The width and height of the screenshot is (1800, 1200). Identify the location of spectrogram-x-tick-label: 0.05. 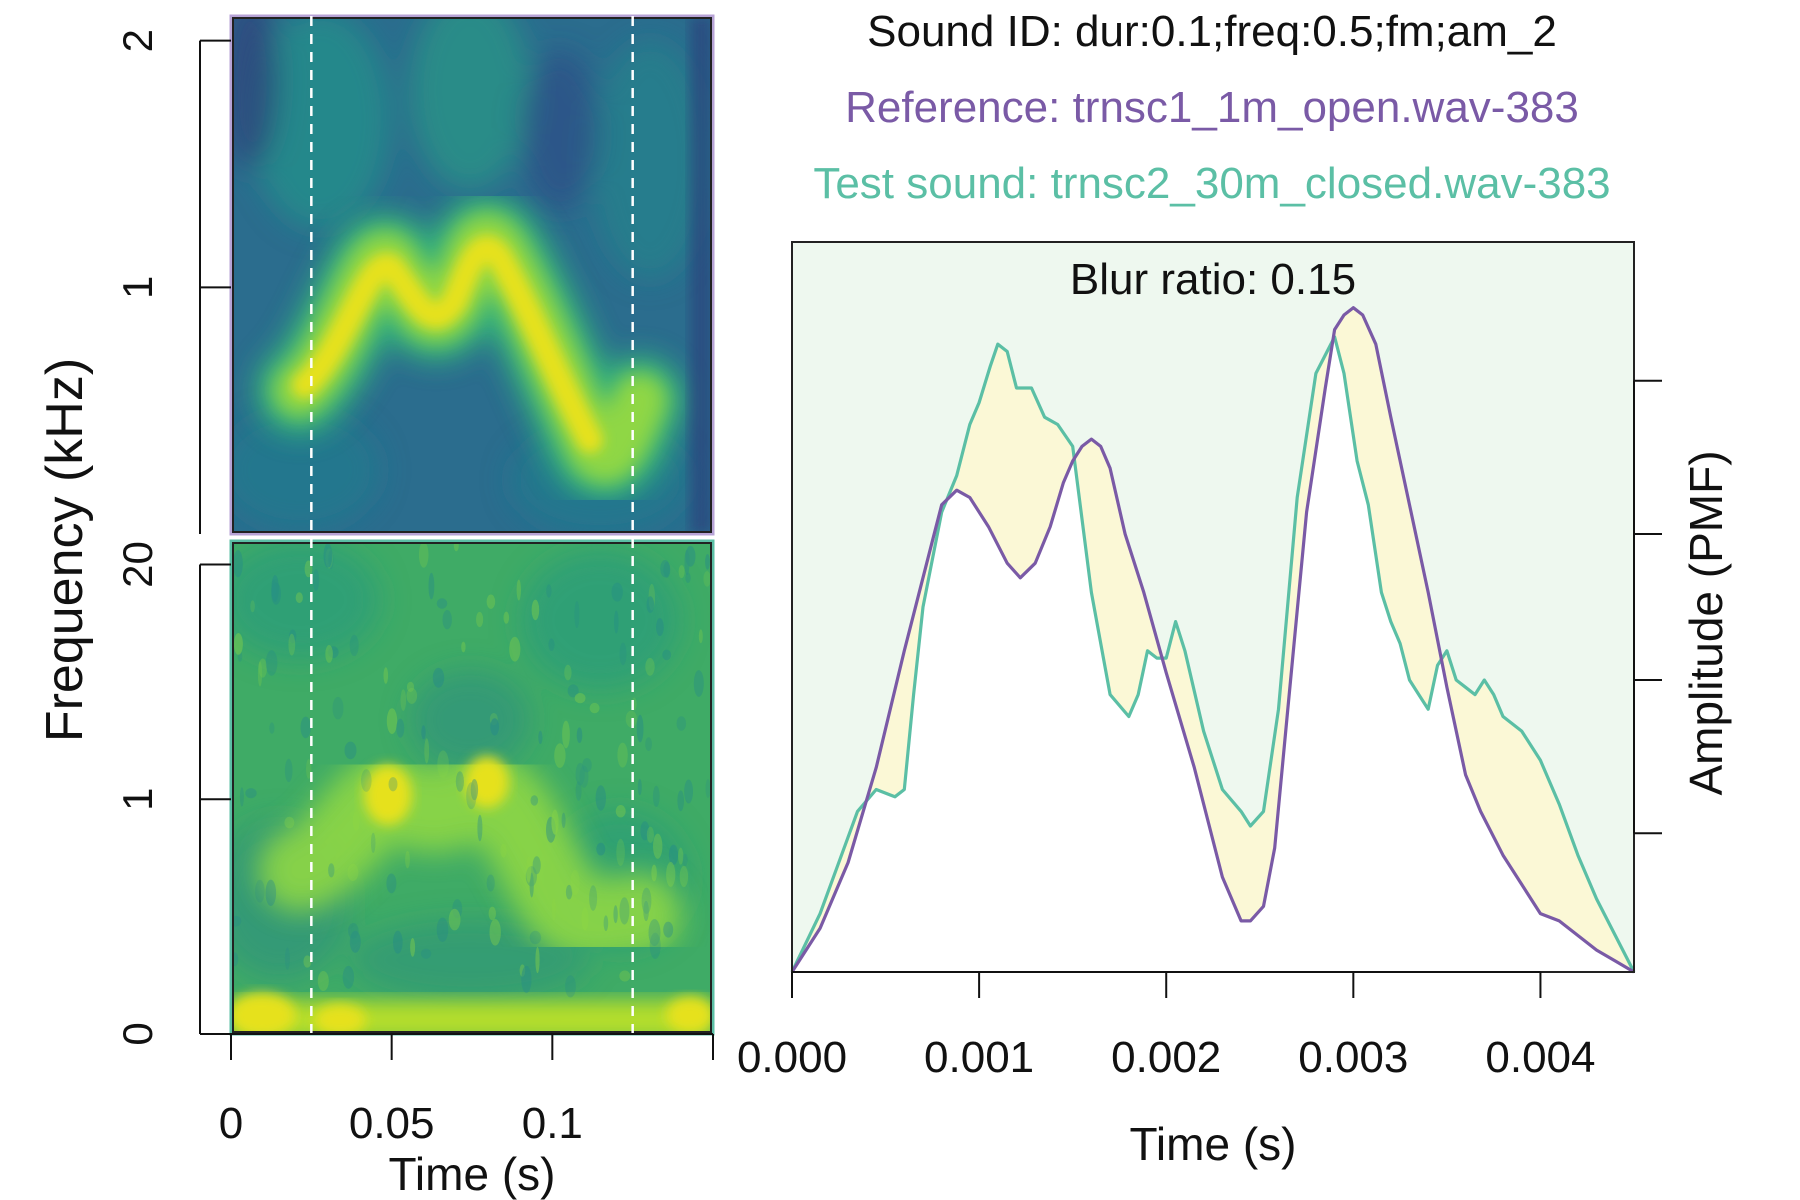
(392, 1123).